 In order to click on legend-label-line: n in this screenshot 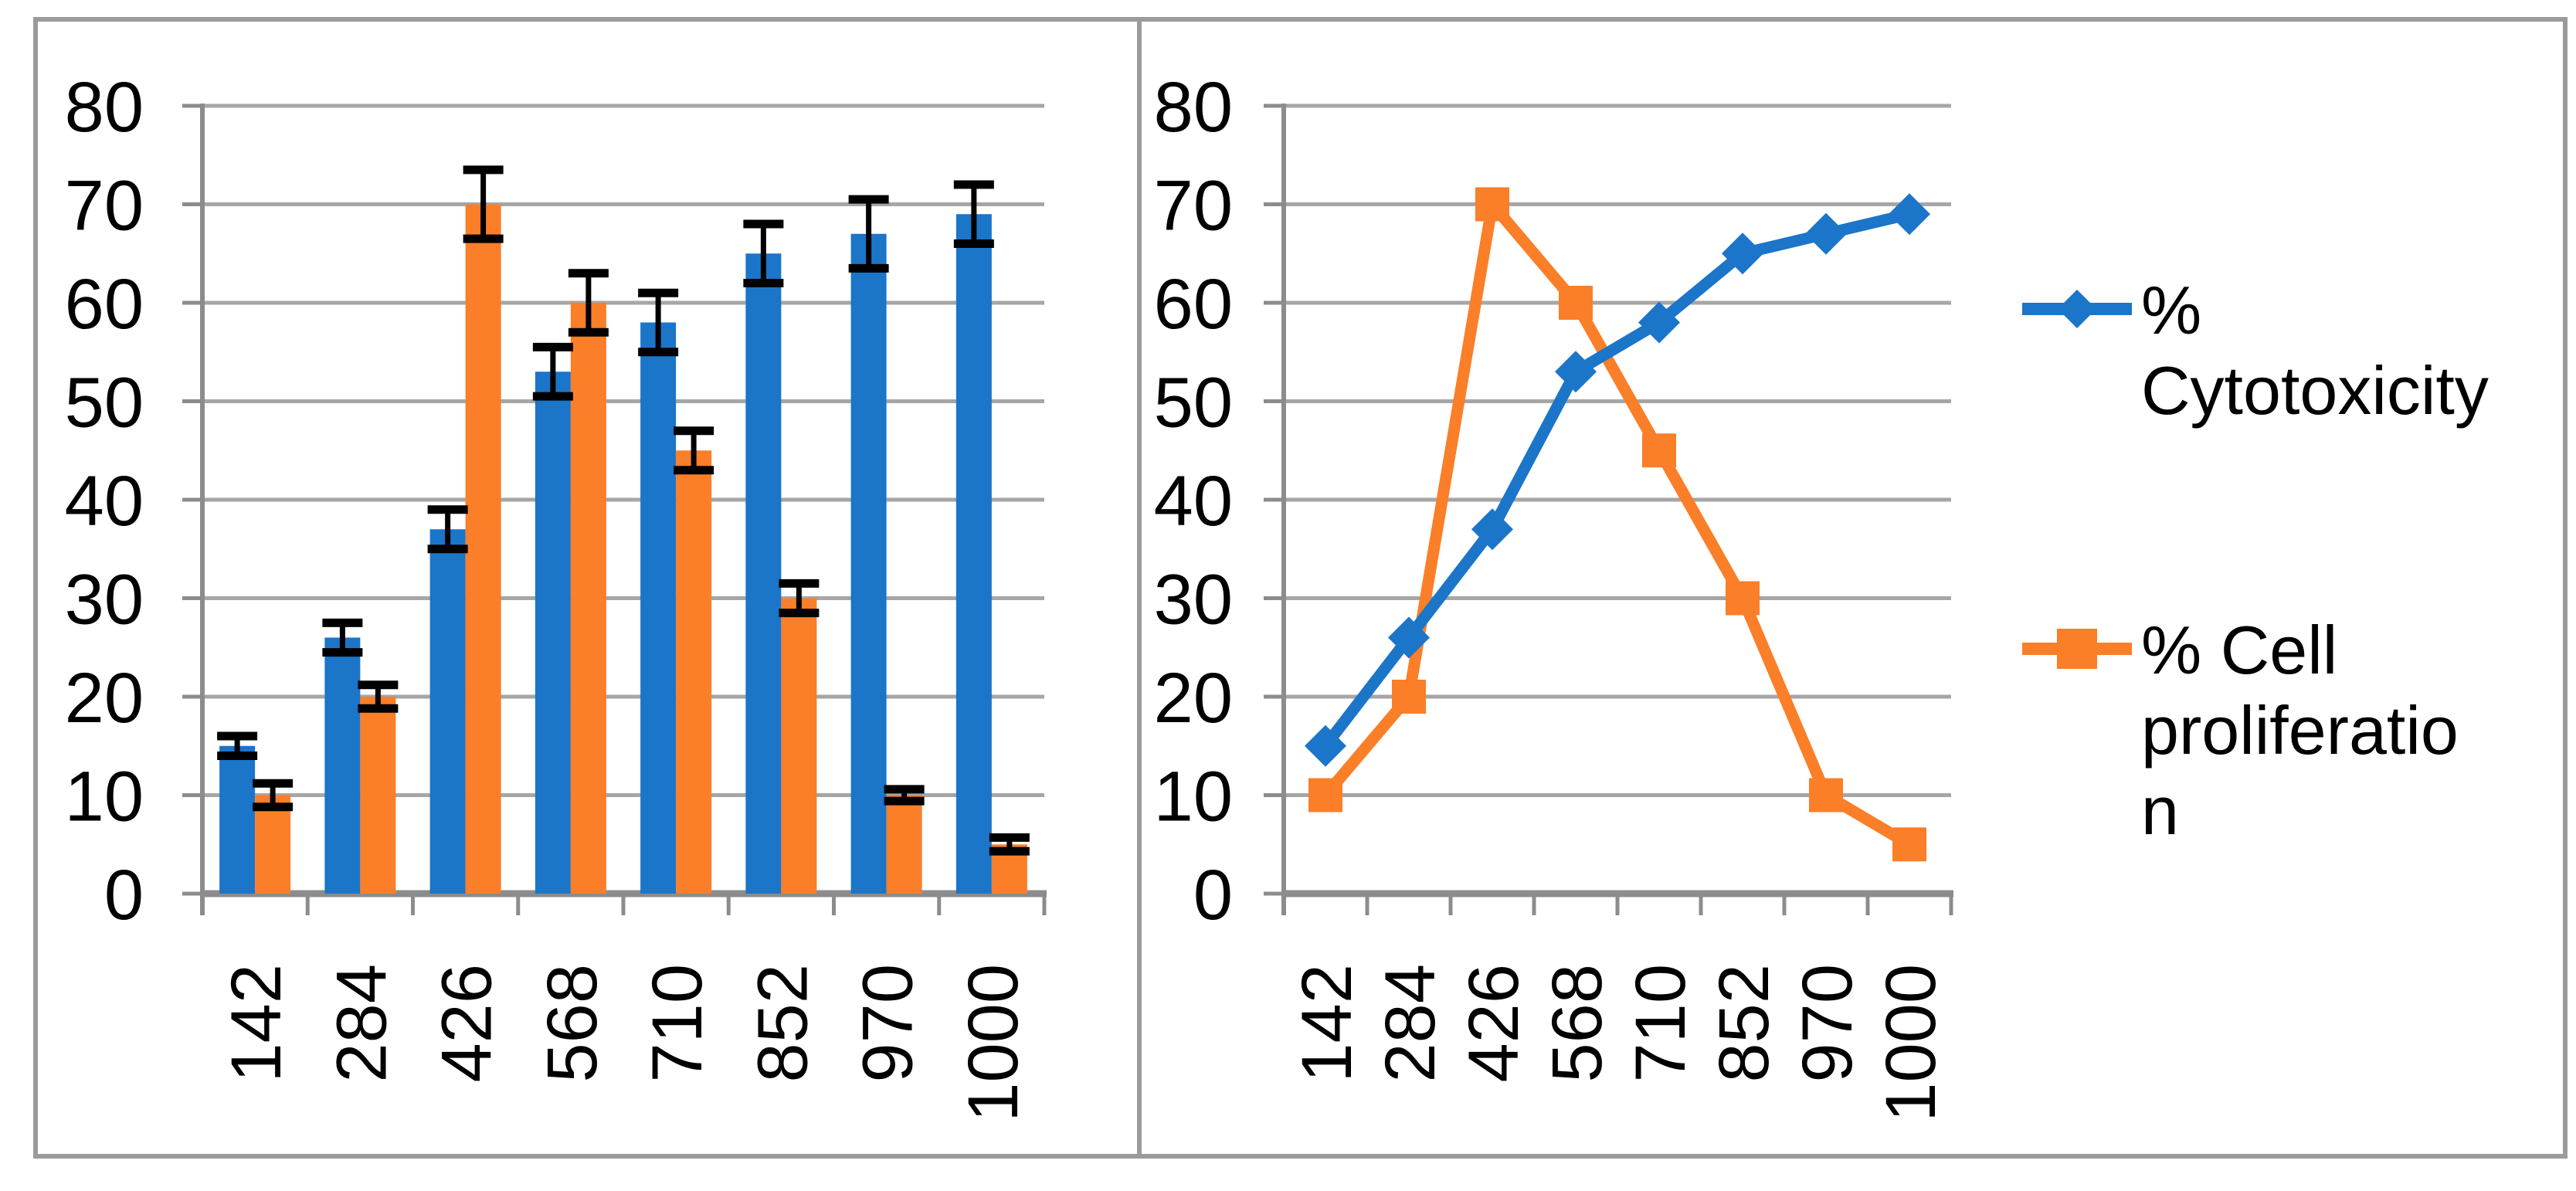, I will do `click(2160, 810)`.